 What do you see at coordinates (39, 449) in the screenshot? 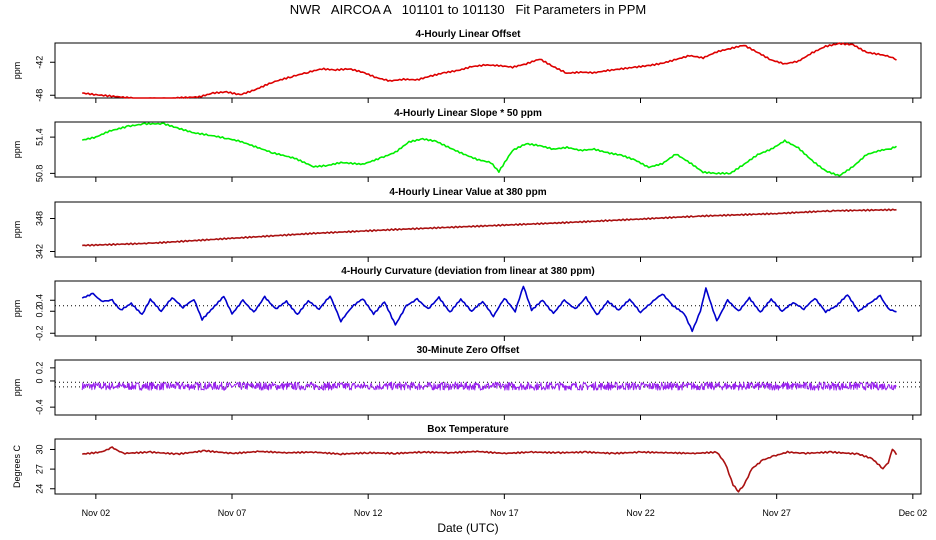
I see `y-tick-label: 30` at bounding box center [39, 449].